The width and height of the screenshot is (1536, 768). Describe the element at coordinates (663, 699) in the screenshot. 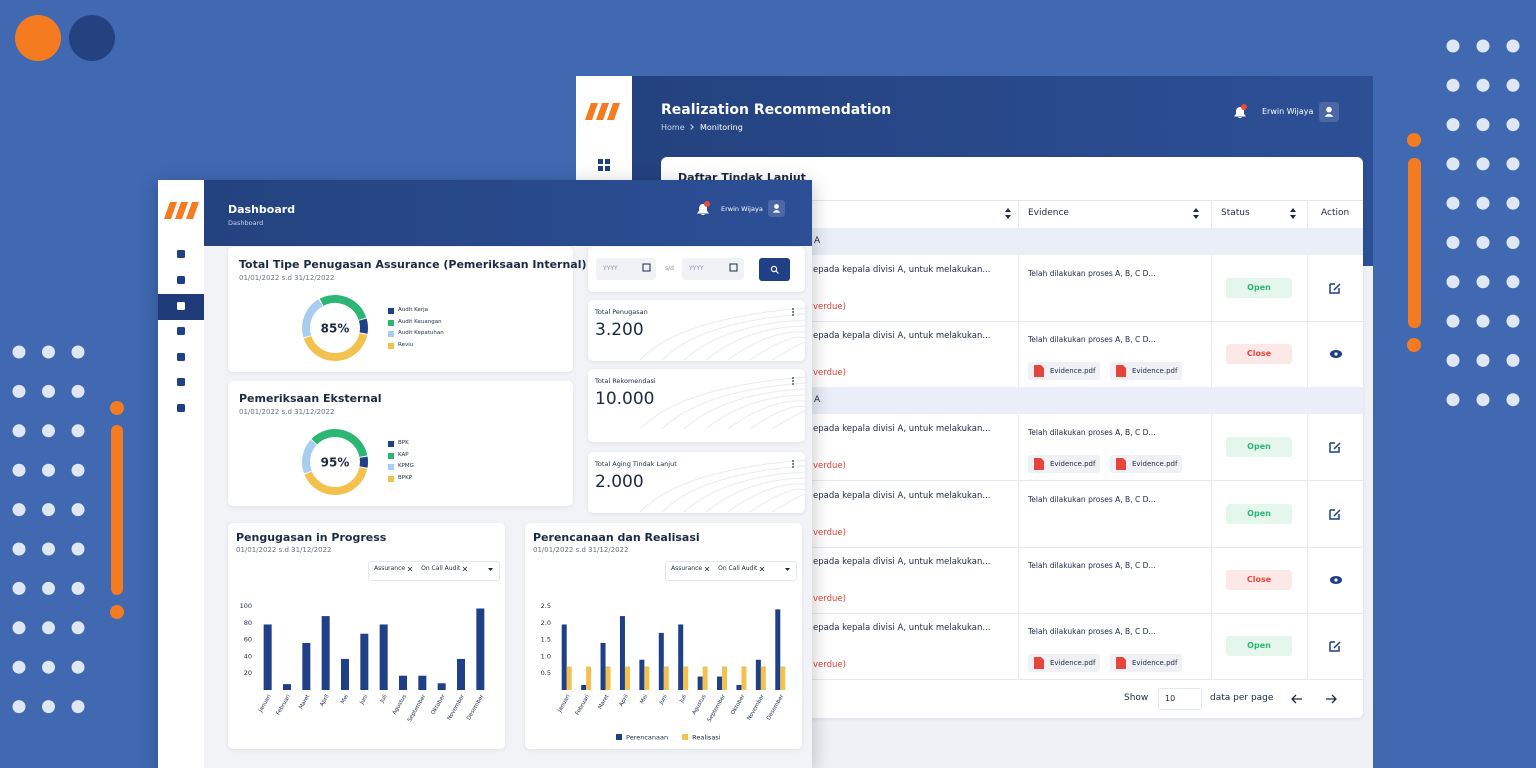

I see `x-tick-label: Juni` at that location.